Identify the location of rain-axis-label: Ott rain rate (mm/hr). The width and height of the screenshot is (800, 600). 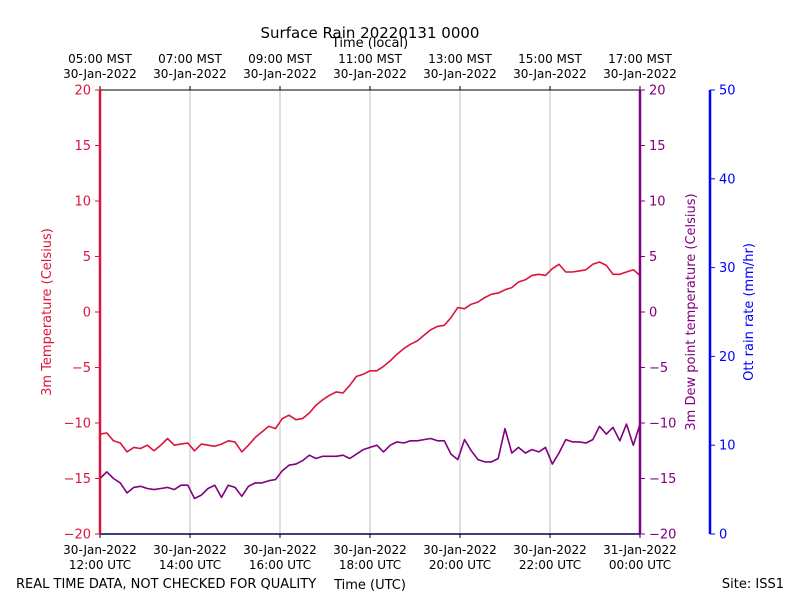
(749, 312).